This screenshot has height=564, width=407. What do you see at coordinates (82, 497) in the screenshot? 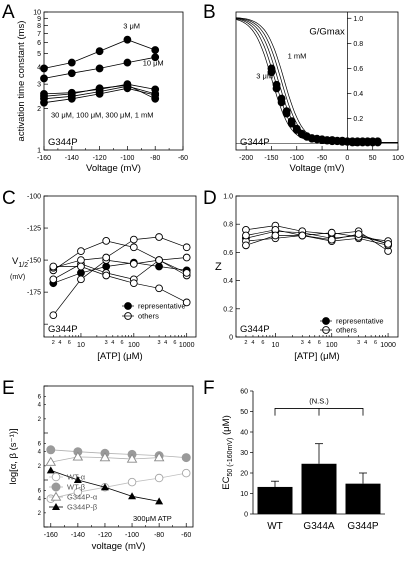
I see `legend-label: G344P-α` at bounding box center [82, 497].